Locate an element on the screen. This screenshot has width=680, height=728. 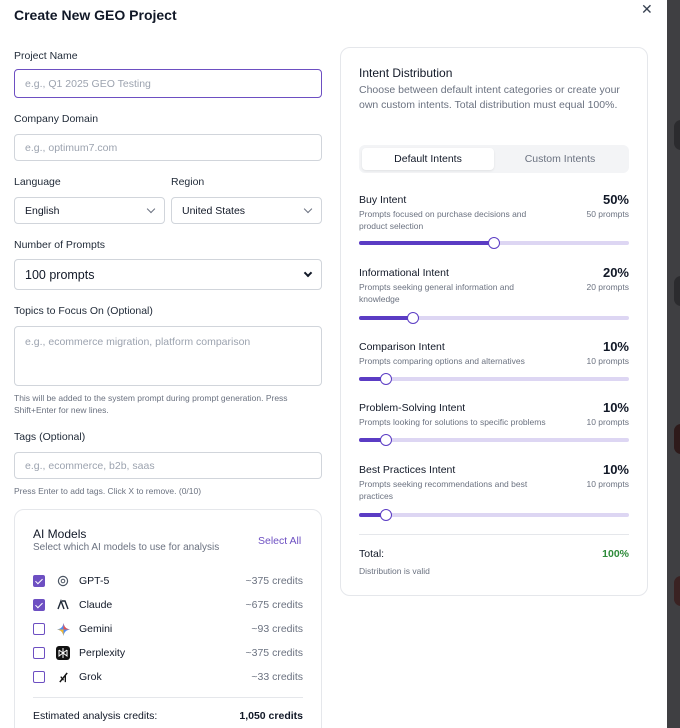
model-row-claude: Claude ~675 credits is located at coordinates (168, 605).